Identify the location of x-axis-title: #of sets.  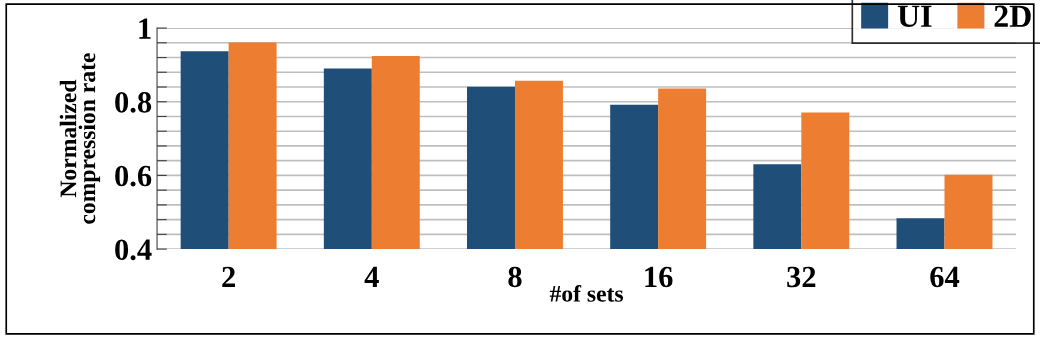
(586, 293).